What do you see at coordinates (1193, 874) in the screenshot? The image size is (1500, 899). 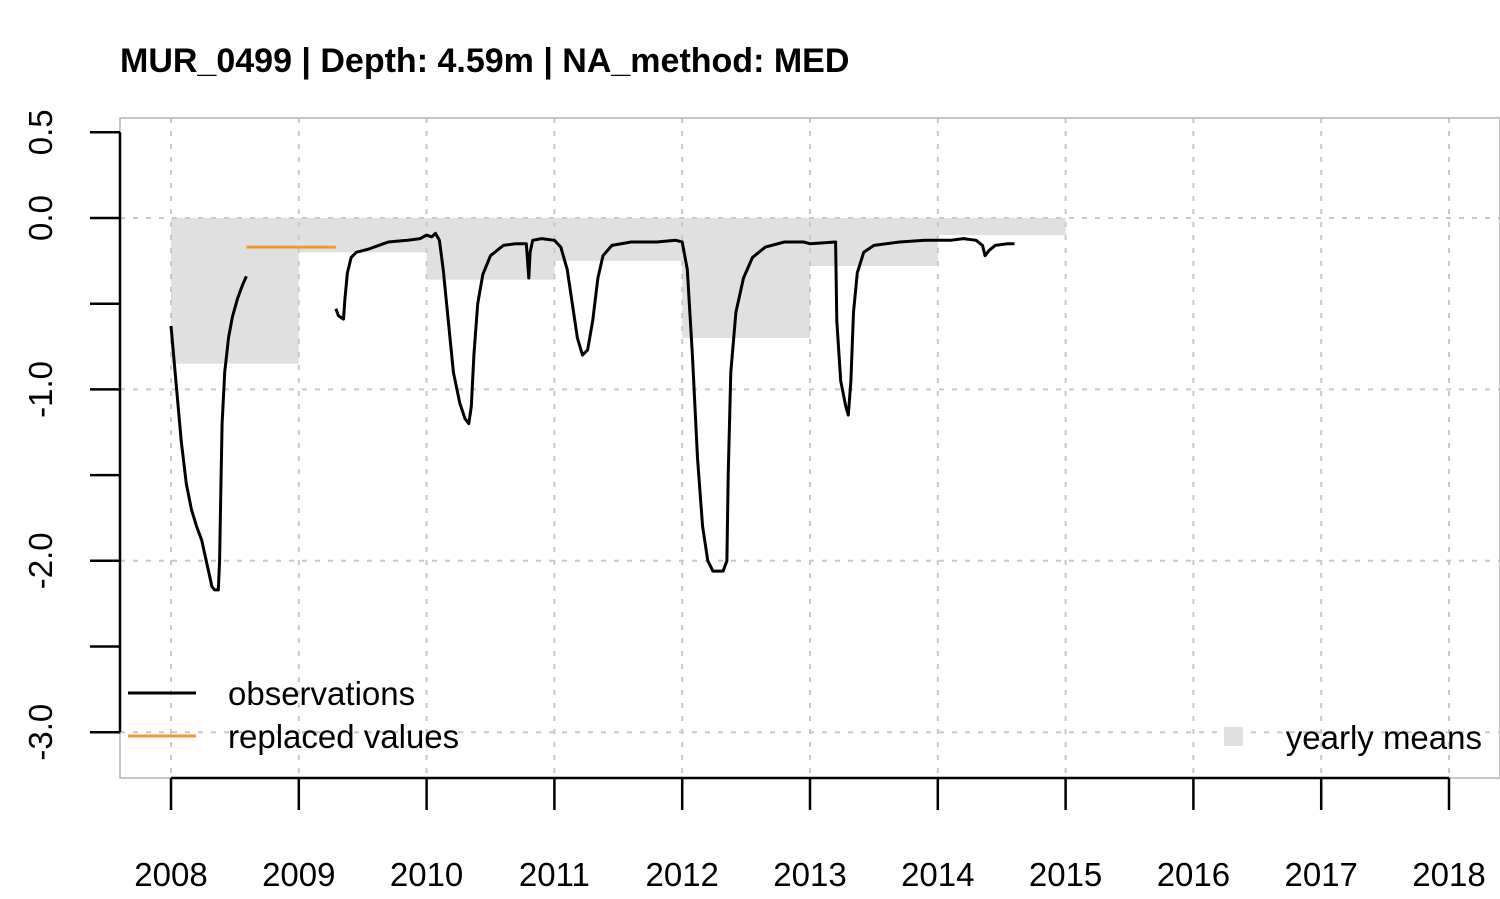 I see `x-tick-label: 2016` at bounding box center [1193, 874].